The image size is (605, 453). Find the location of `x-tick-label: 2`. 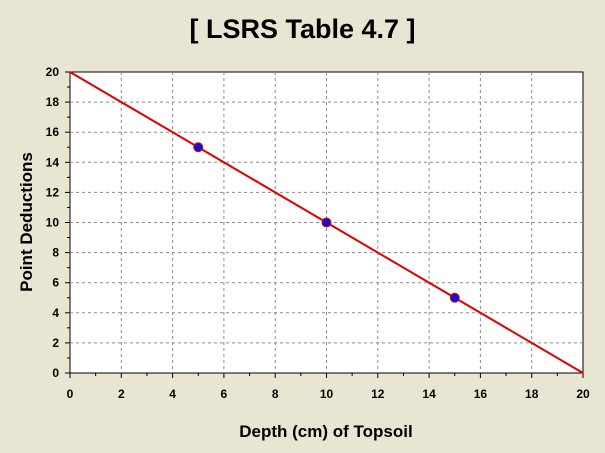

x-tick-label: 2 is located at coordinates (121, 394).